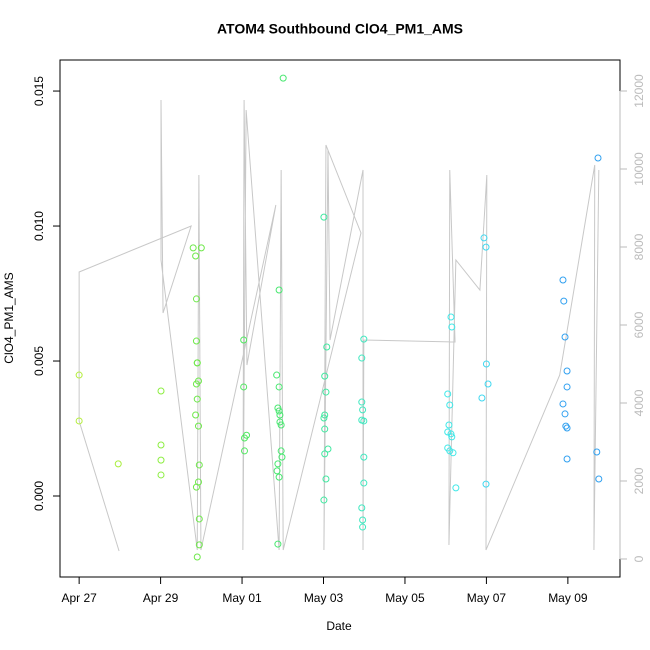 The width and height of the screenshot is (650, 650). Describe the element at coordinates (405, 598) in the screenshot. I see `x-tick-label: May 05` at that location.